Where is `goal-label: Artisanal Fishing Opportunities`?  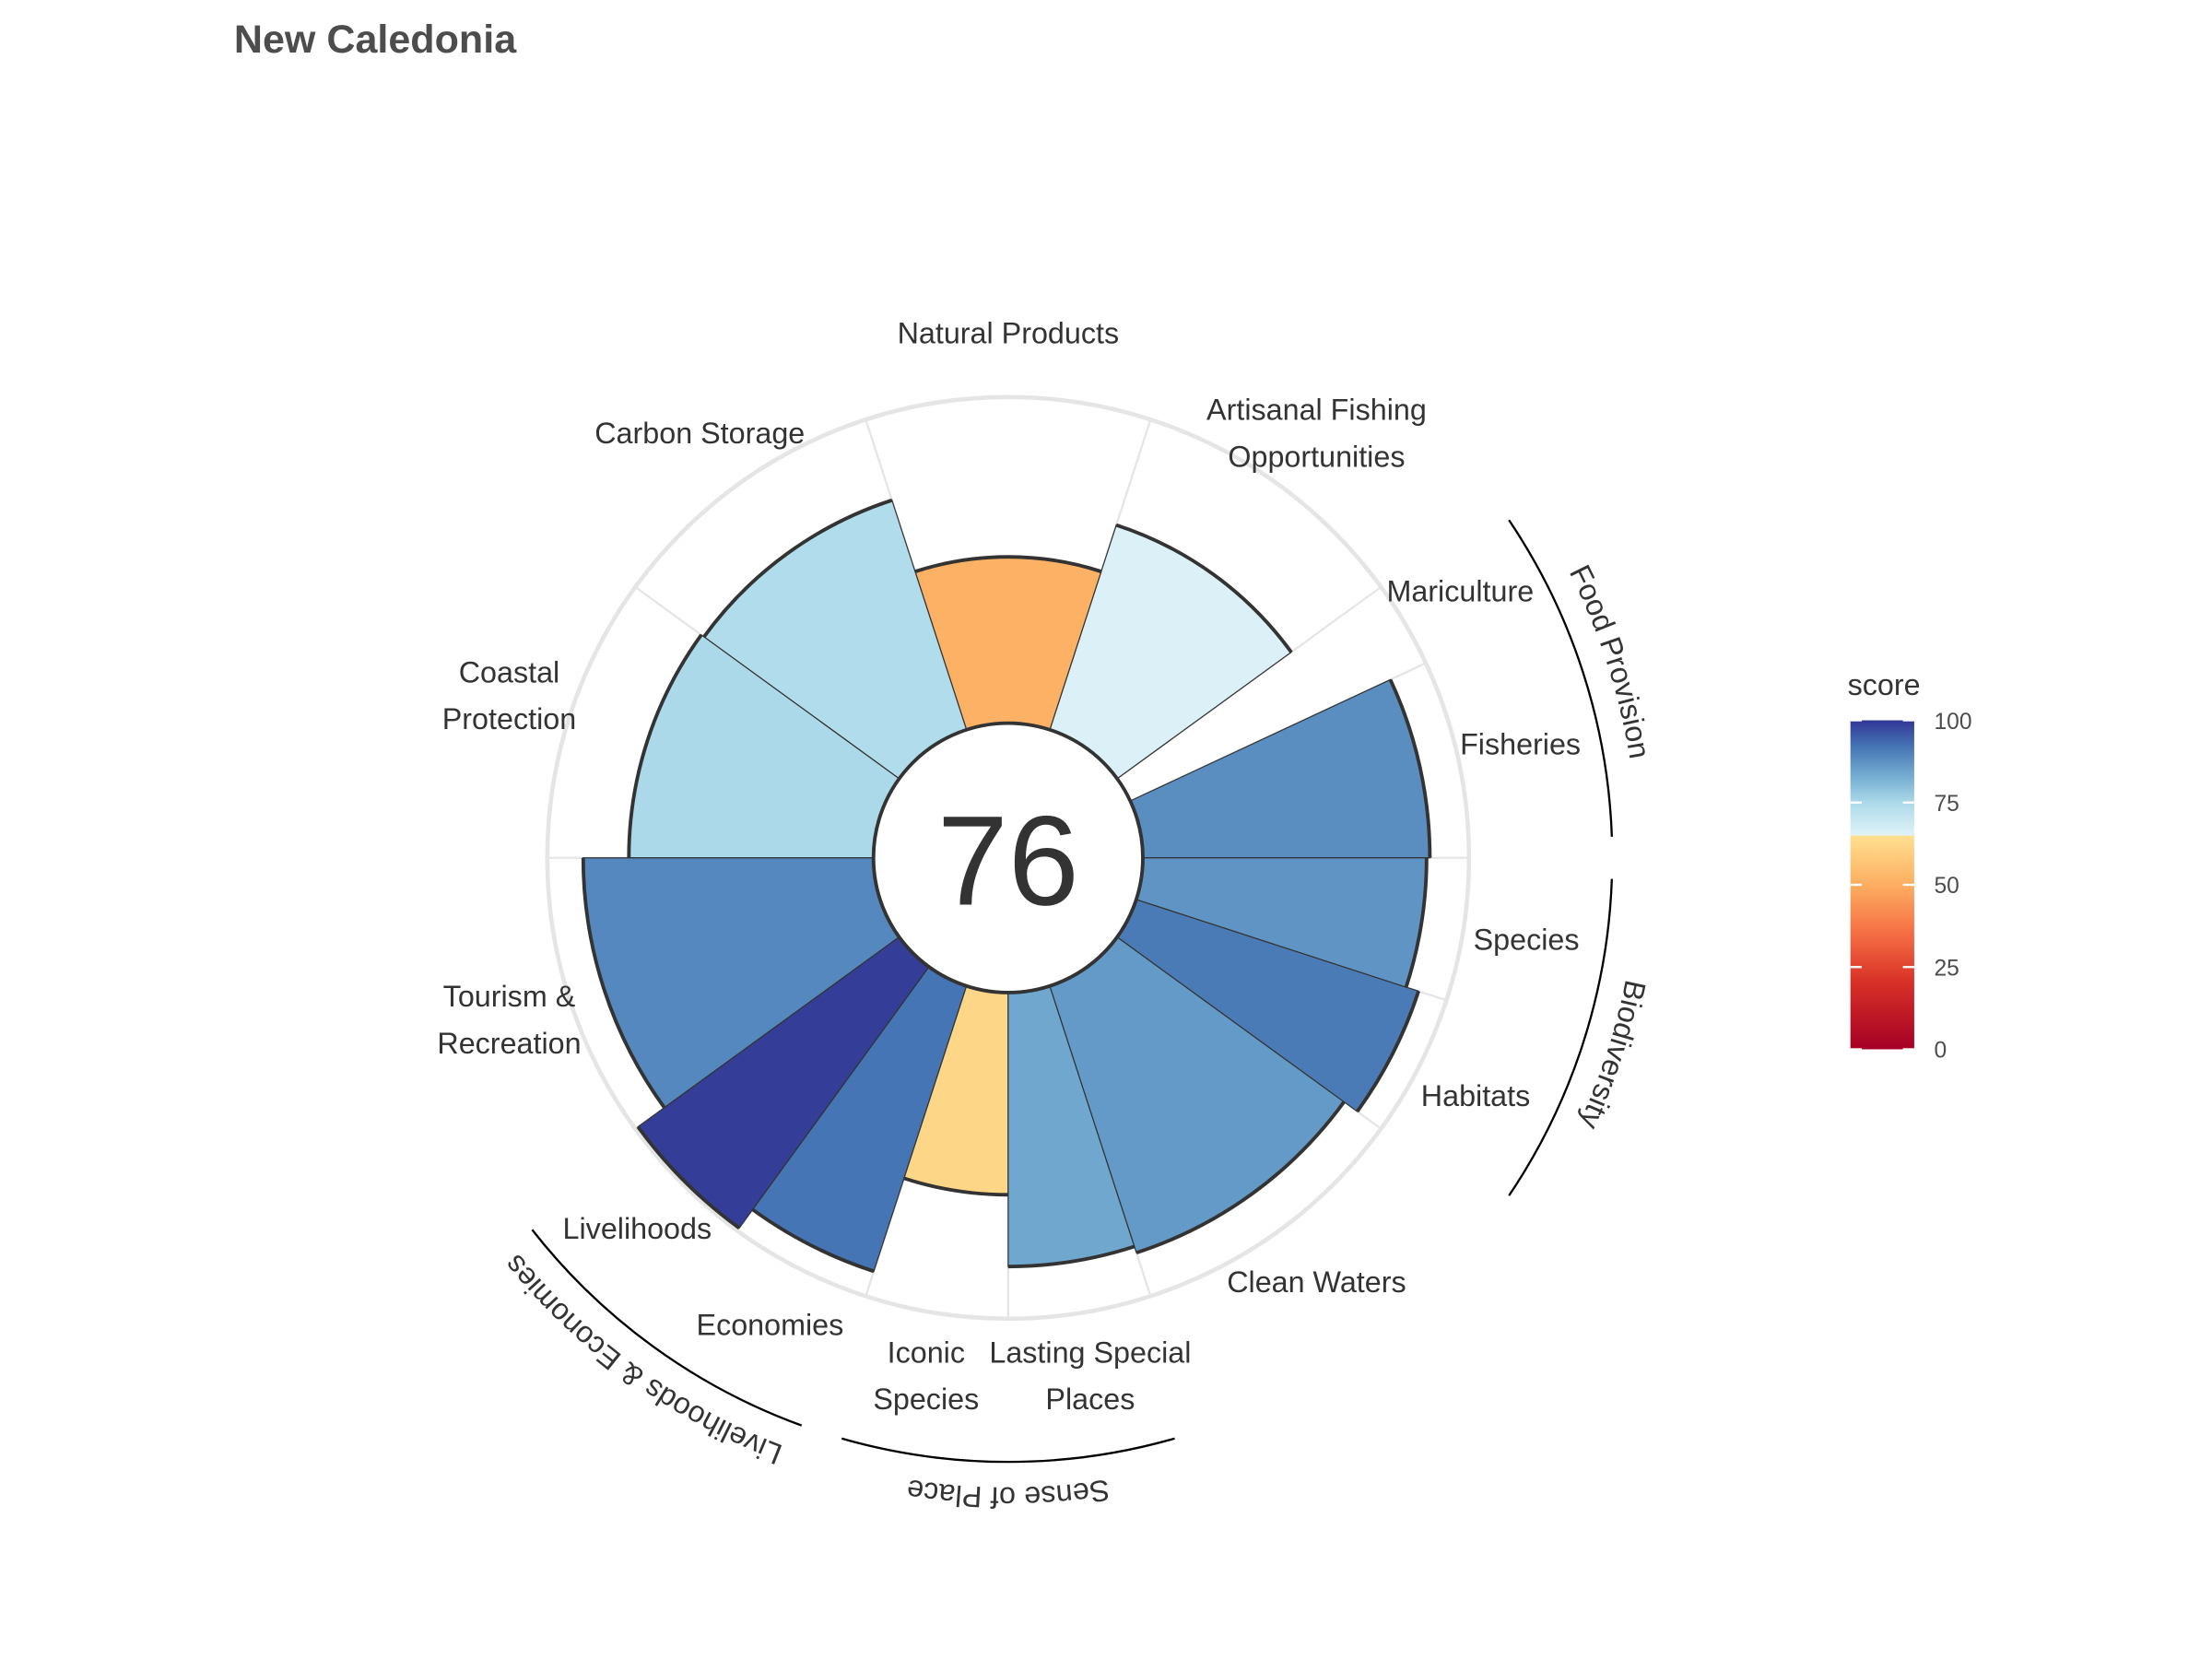
goal-label: Artisanal Fishing Opportunities is located at coordinates (1316, 434).